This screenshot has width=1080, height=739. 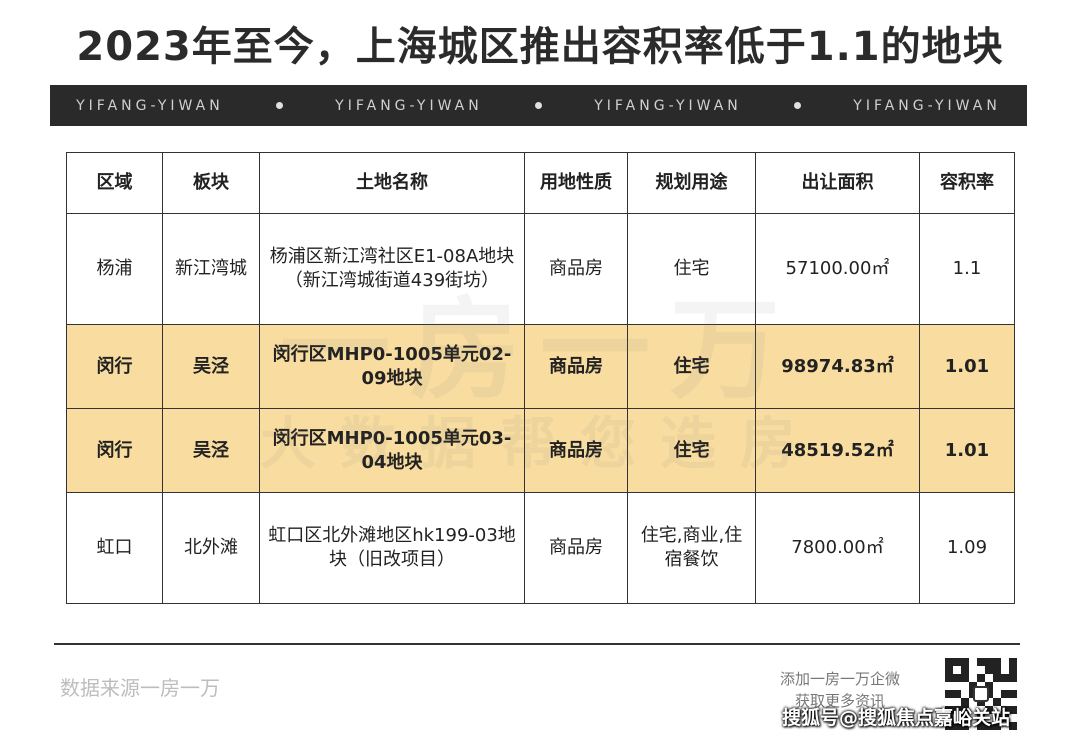 What do you see at coordinates (540, 47) in the screenshot?
I see `page-title: 2023年至今，上海城区推出容积率低于1.1的地块` at bounding box center [540, 47].